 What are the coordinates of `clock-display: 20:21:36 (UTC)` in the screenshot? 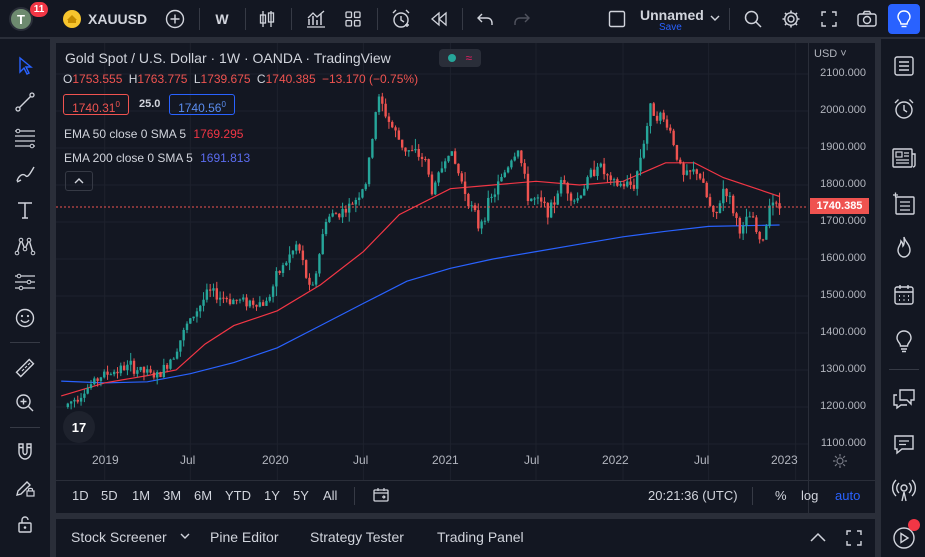 It's located at (693, 495).